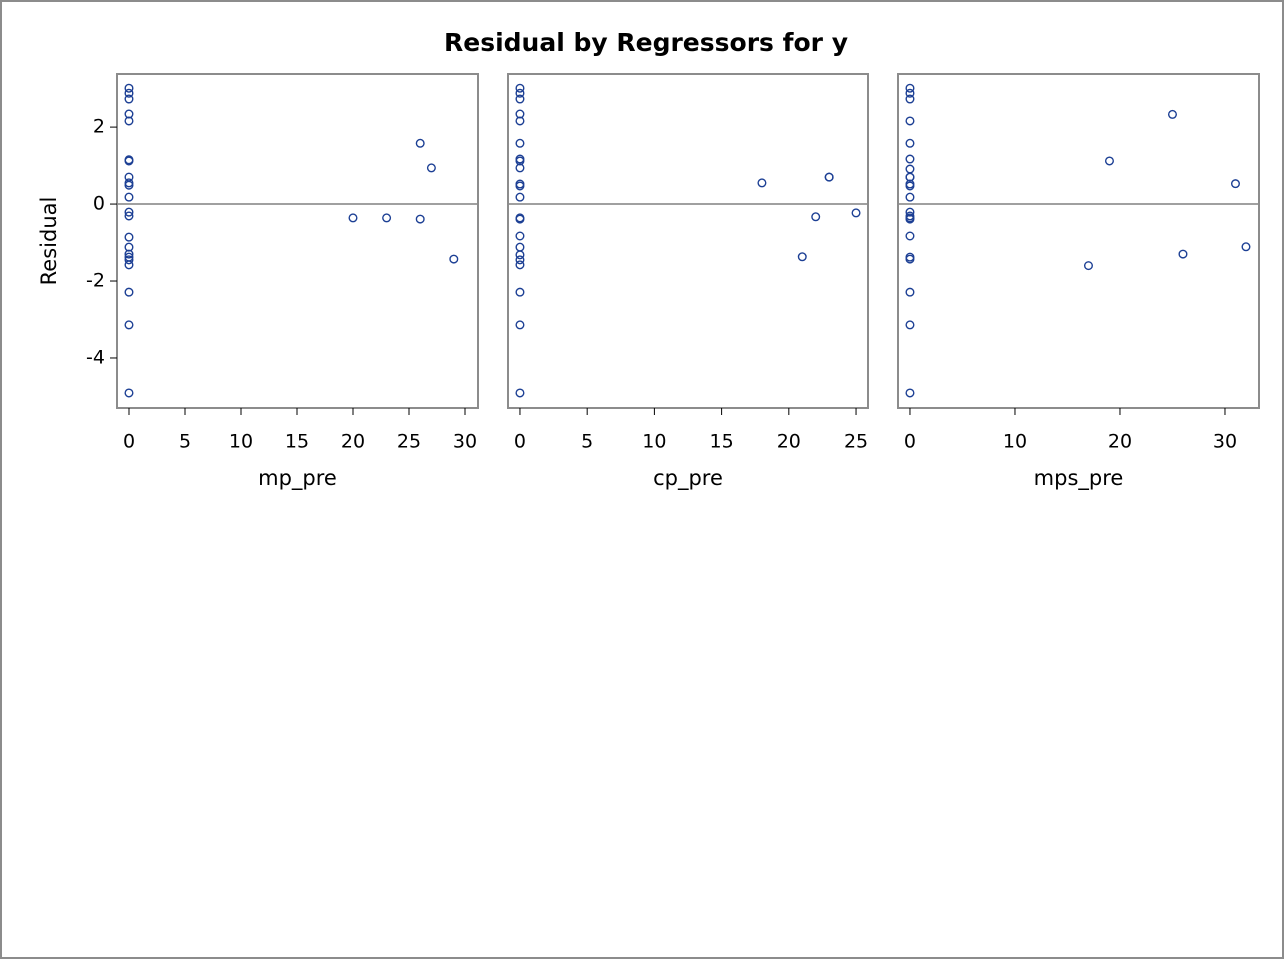 This screenshot has width=1285, height=959. I want to click on y-tick-label: -4, so click(95, 357).